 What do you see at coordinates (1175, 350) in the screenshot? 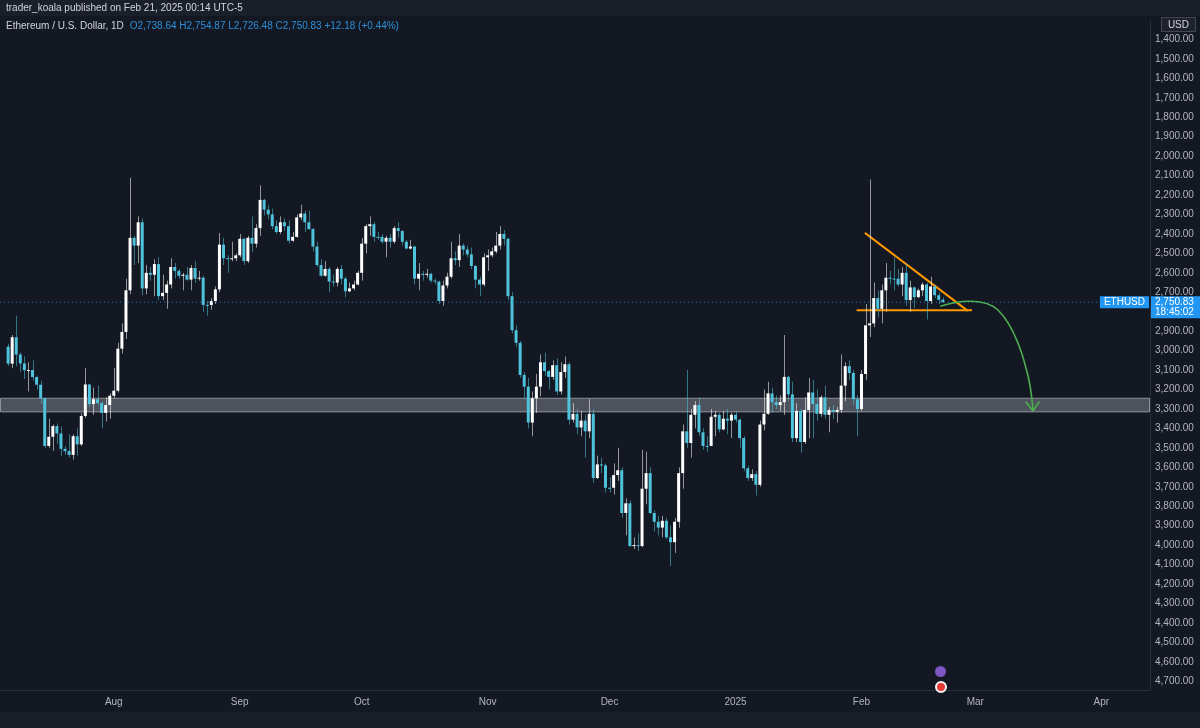
I see `y-tick-label: 3,000.00` at bounding box center [1175, 350].